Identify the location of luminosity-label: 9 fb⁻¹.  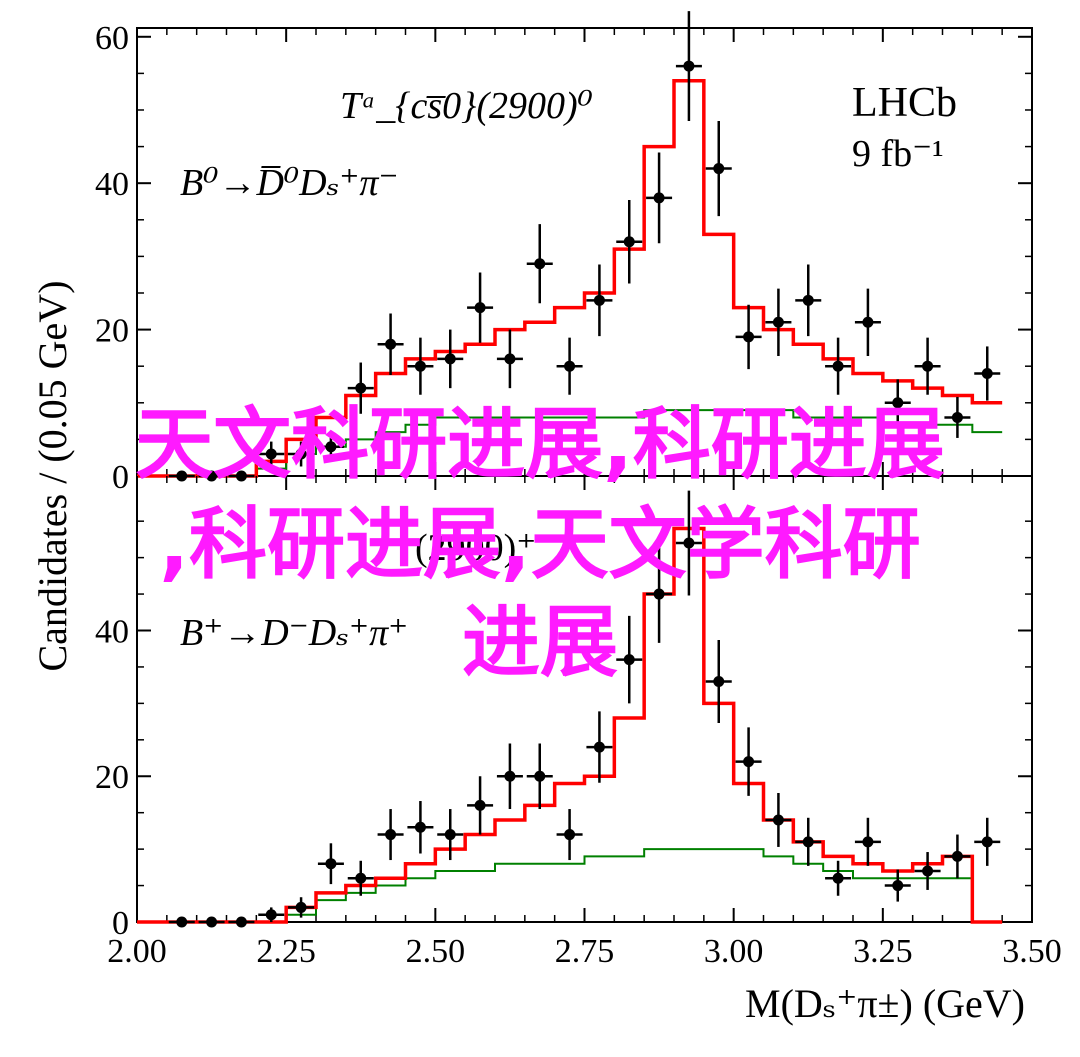
(898, 154).